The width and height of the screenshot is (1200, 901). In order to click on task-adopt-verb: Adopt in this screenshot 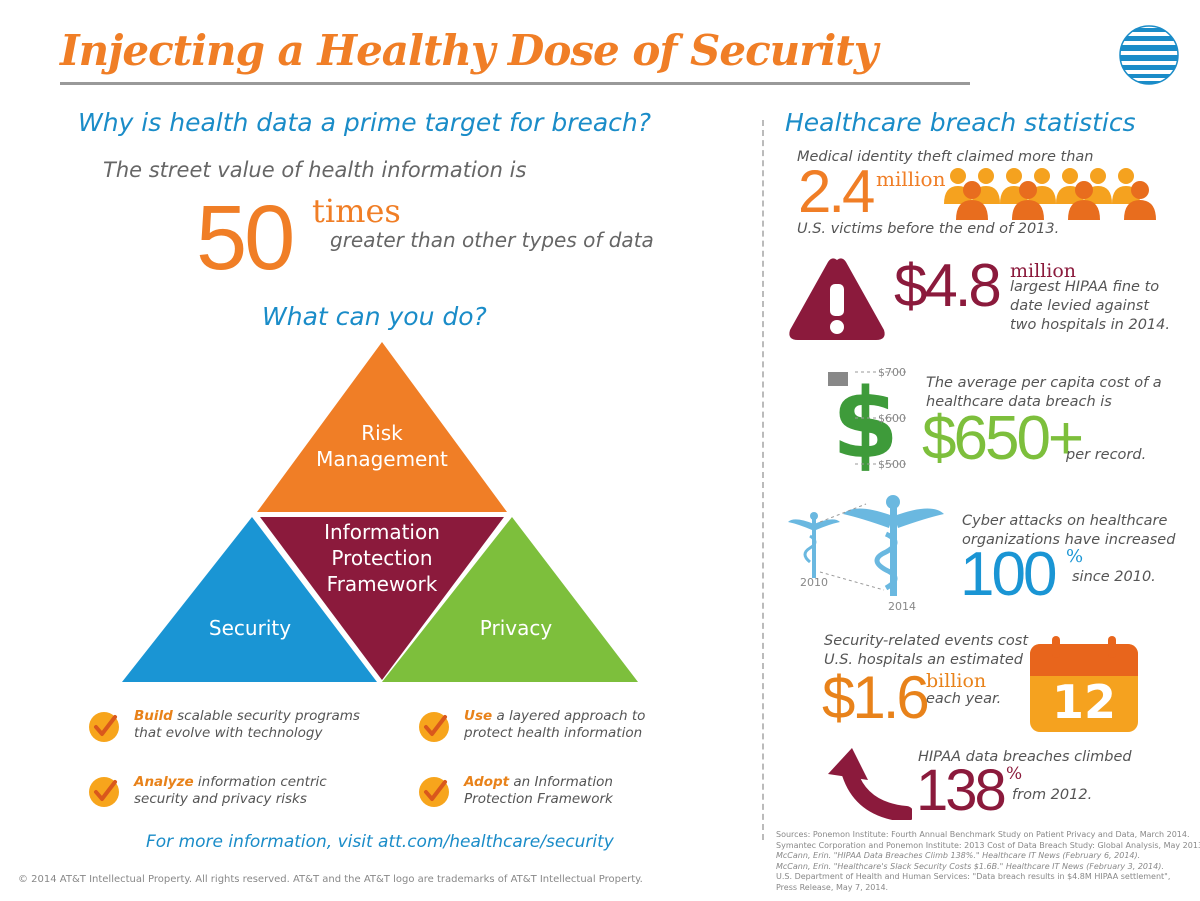, I will do `click(487, 782)`.